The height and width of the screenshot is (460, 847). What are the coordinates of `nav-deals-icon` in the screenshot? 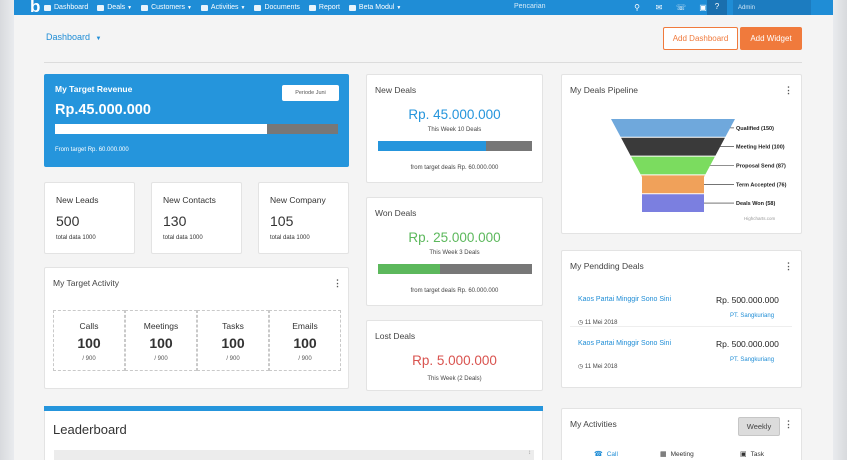 It's located at (101, 7).